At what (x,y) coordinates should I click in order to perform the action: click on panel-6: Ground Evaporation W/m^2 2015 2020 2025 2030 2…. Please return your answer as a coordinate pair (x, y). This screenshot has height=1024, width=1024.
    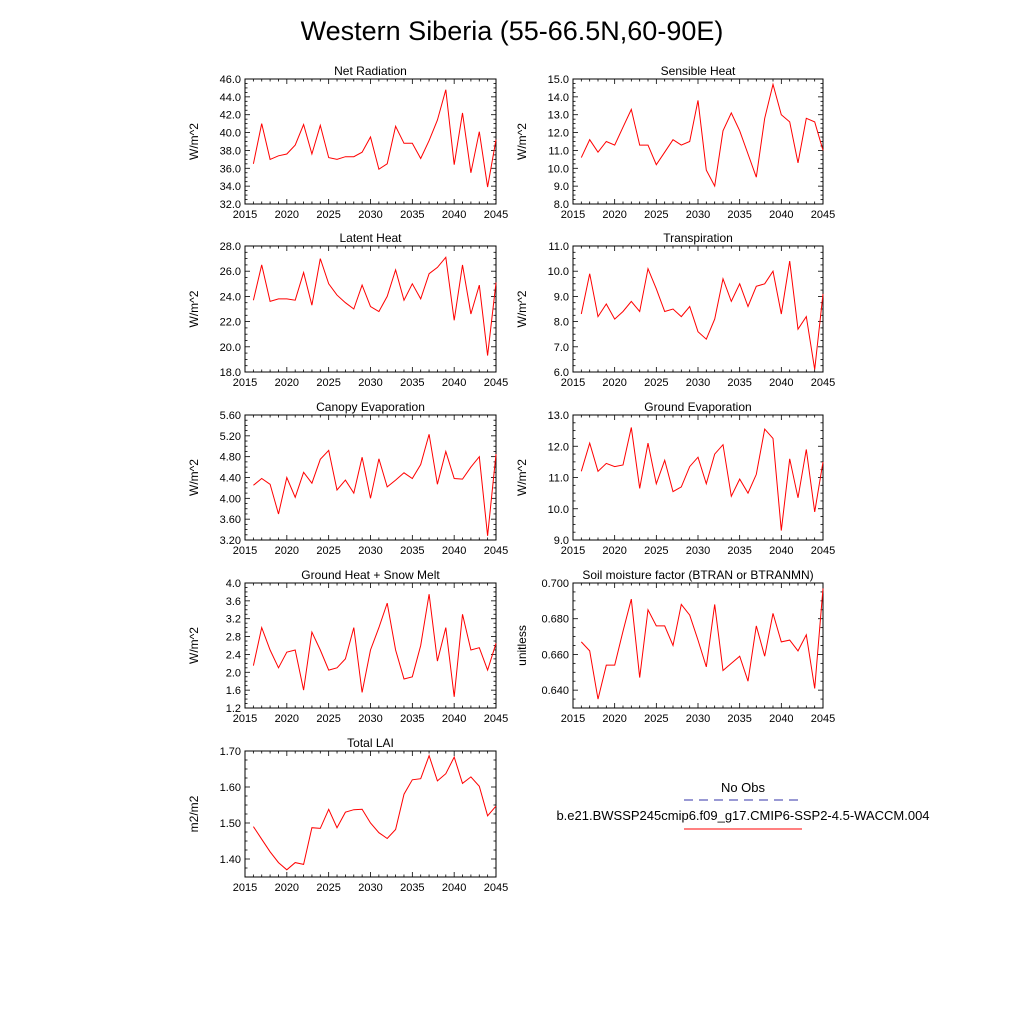
    Looking at the image, I should click on (675, 478).